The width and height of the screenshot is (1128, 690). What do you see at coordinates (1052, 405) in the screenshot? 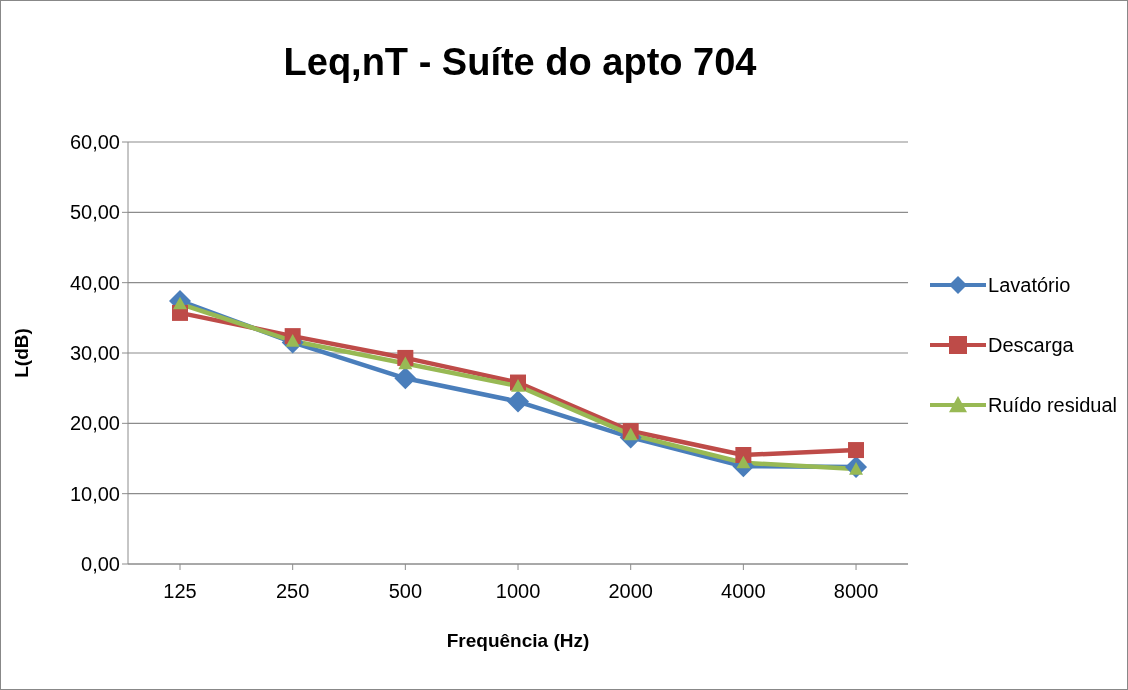
I see `legend-label: Ruído residual` at bounding box center [1052, 405].